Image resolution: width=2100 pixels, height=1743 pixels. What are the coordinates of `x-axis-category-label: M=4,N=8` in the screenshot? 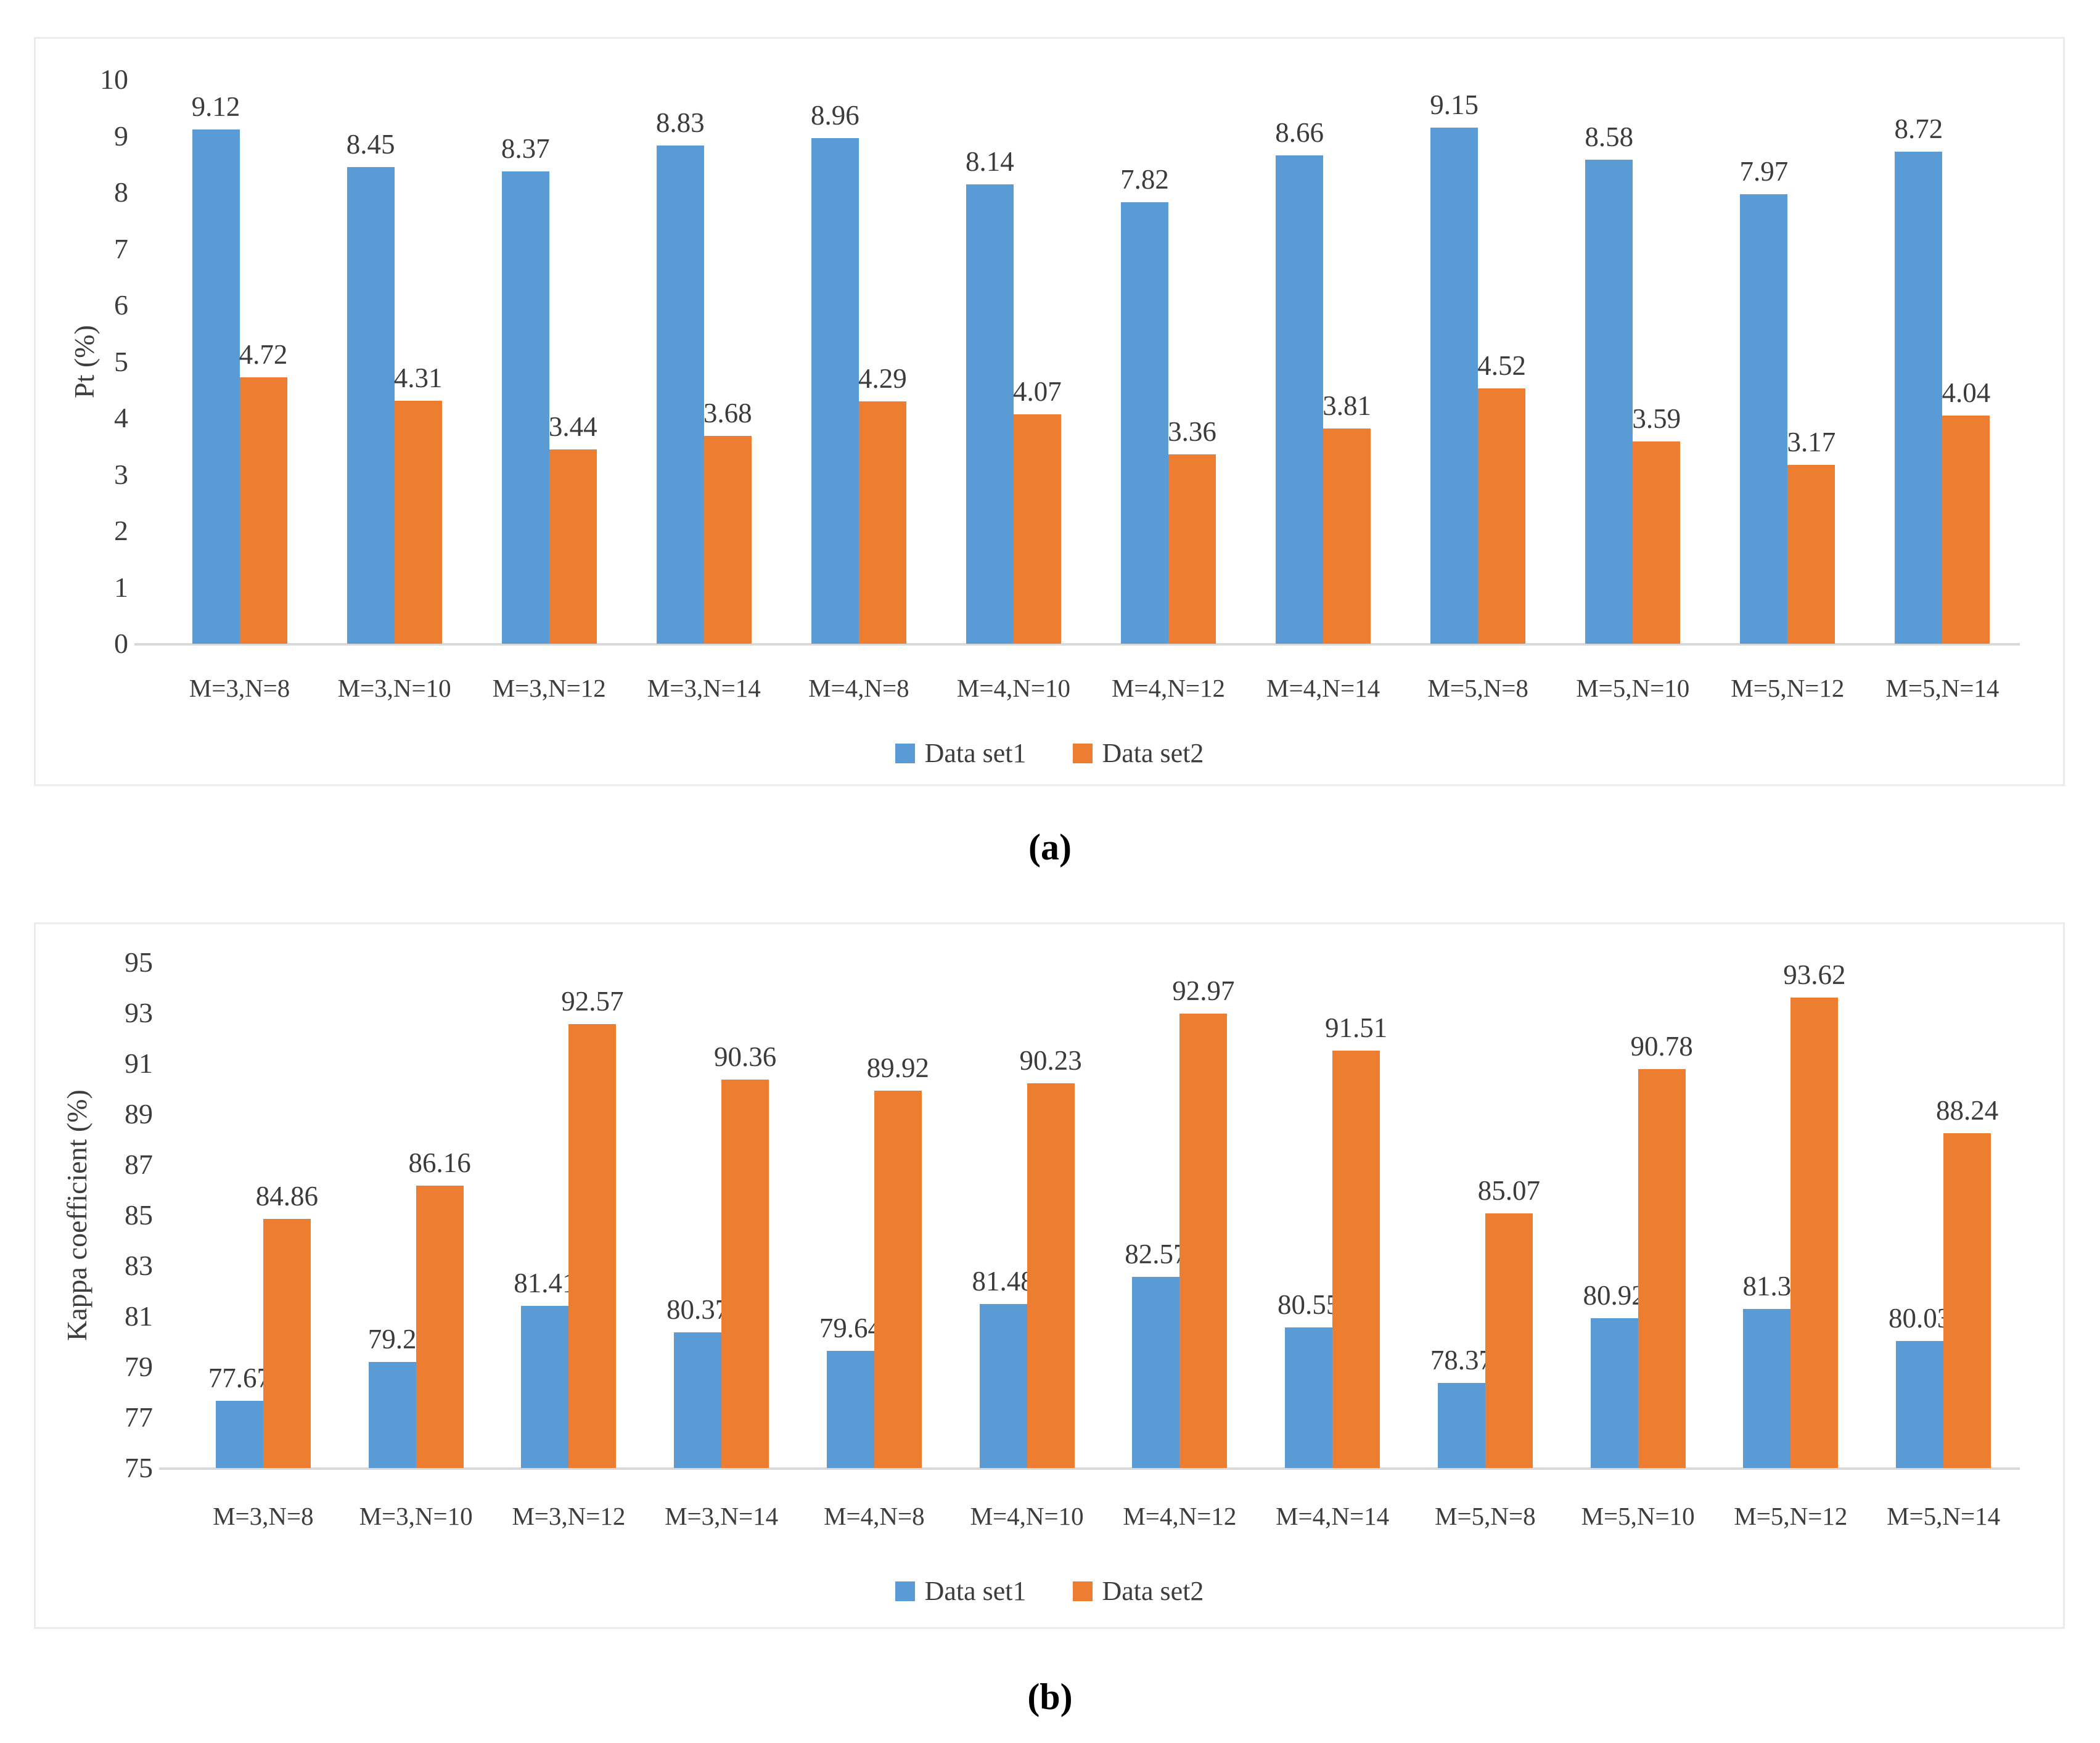 It's located at (875, 1516).